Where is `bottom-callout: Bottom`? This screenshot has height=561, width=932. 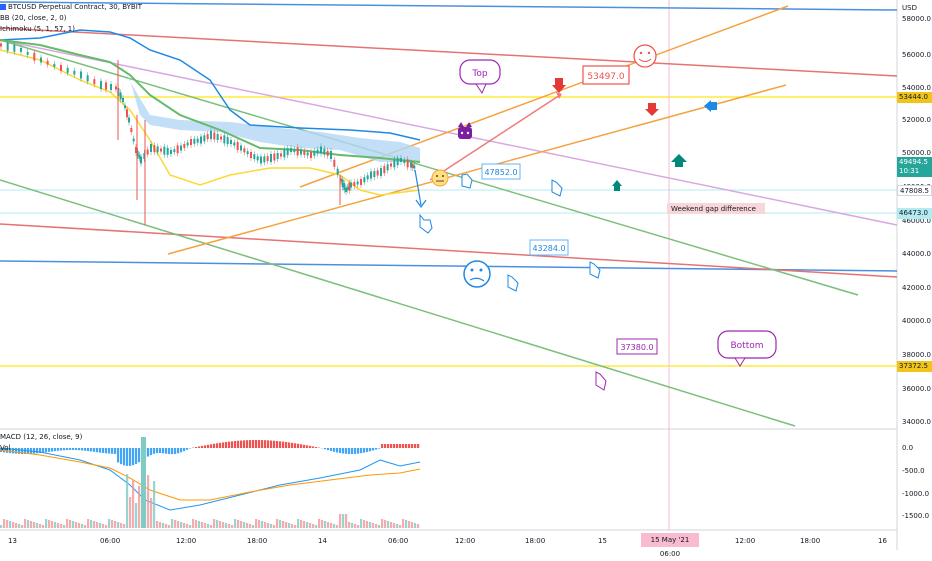 bottom-callout: Bottom is located at coordinates (747, 348).